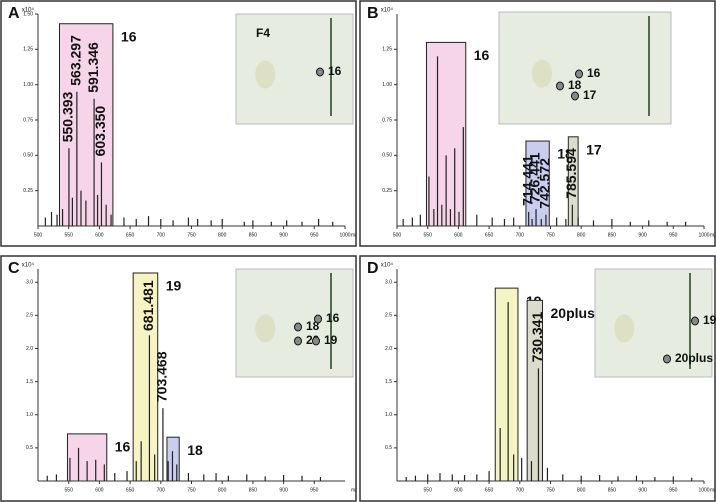 Image resolution: width=716 pixels, height=502 pixels. I want to click on inset-image: F4 16, so click(294, 69).